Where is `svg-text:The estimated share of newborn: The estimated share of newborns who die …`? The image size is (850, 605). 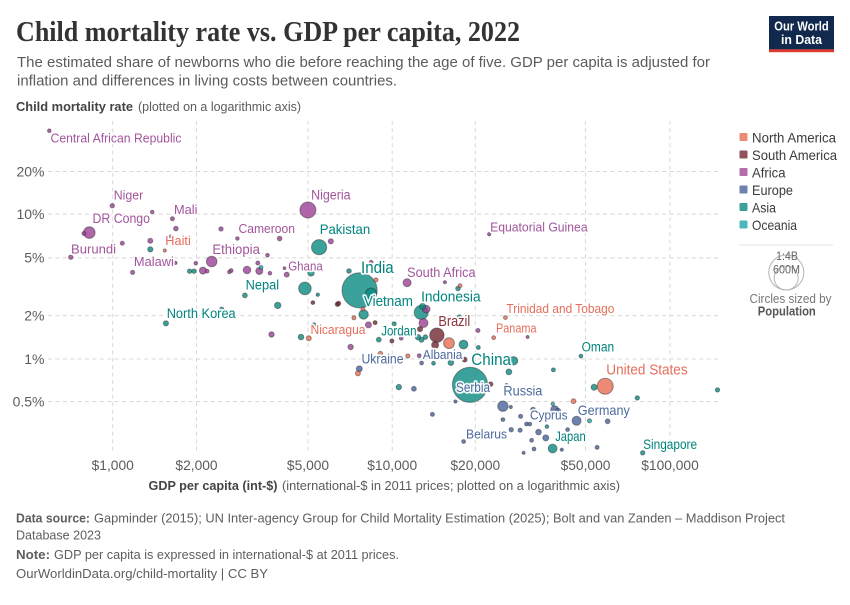
svg-text:The estimated share of newborn: The estimated share of newborns who die … is located at coordinates (363, 63).